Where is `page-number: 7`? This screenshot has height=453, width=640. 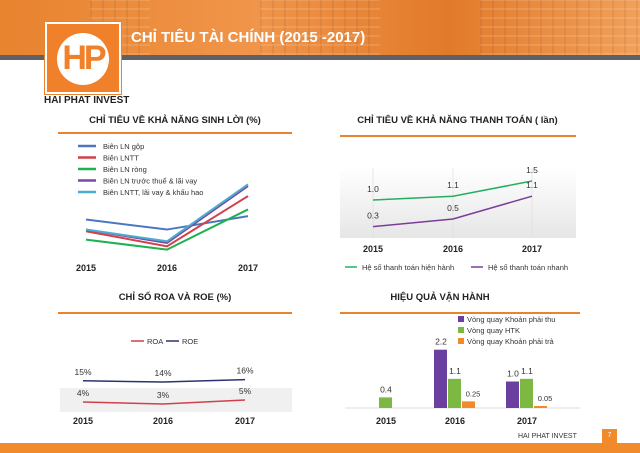 page-number: 7 is located at coordinates (609, 436).